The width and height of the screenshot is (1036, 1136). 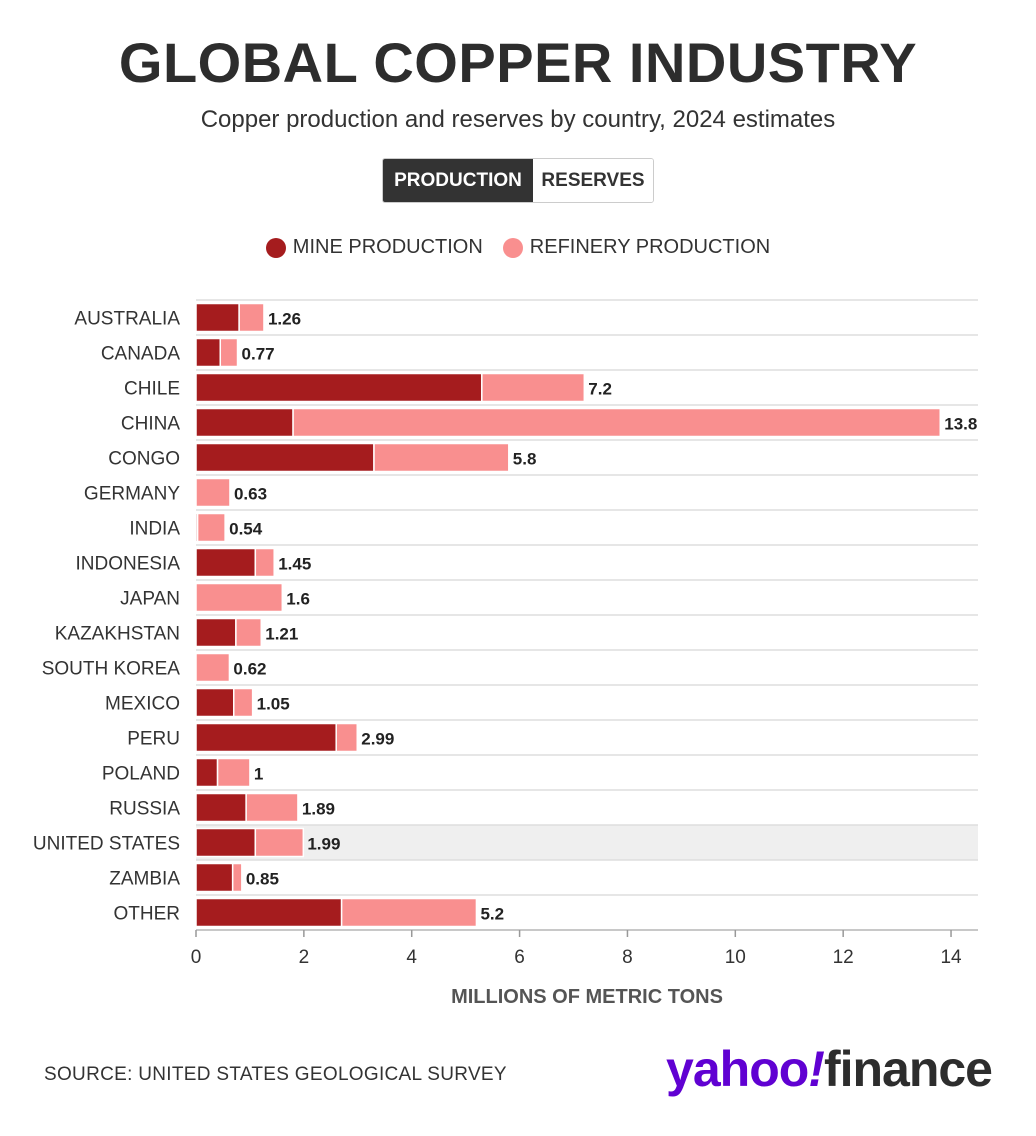 What do you see at coordinates (249, 632) in the screenshot?
I see `bar-refinery-kazakhstan` at bounding box center [249, 632].